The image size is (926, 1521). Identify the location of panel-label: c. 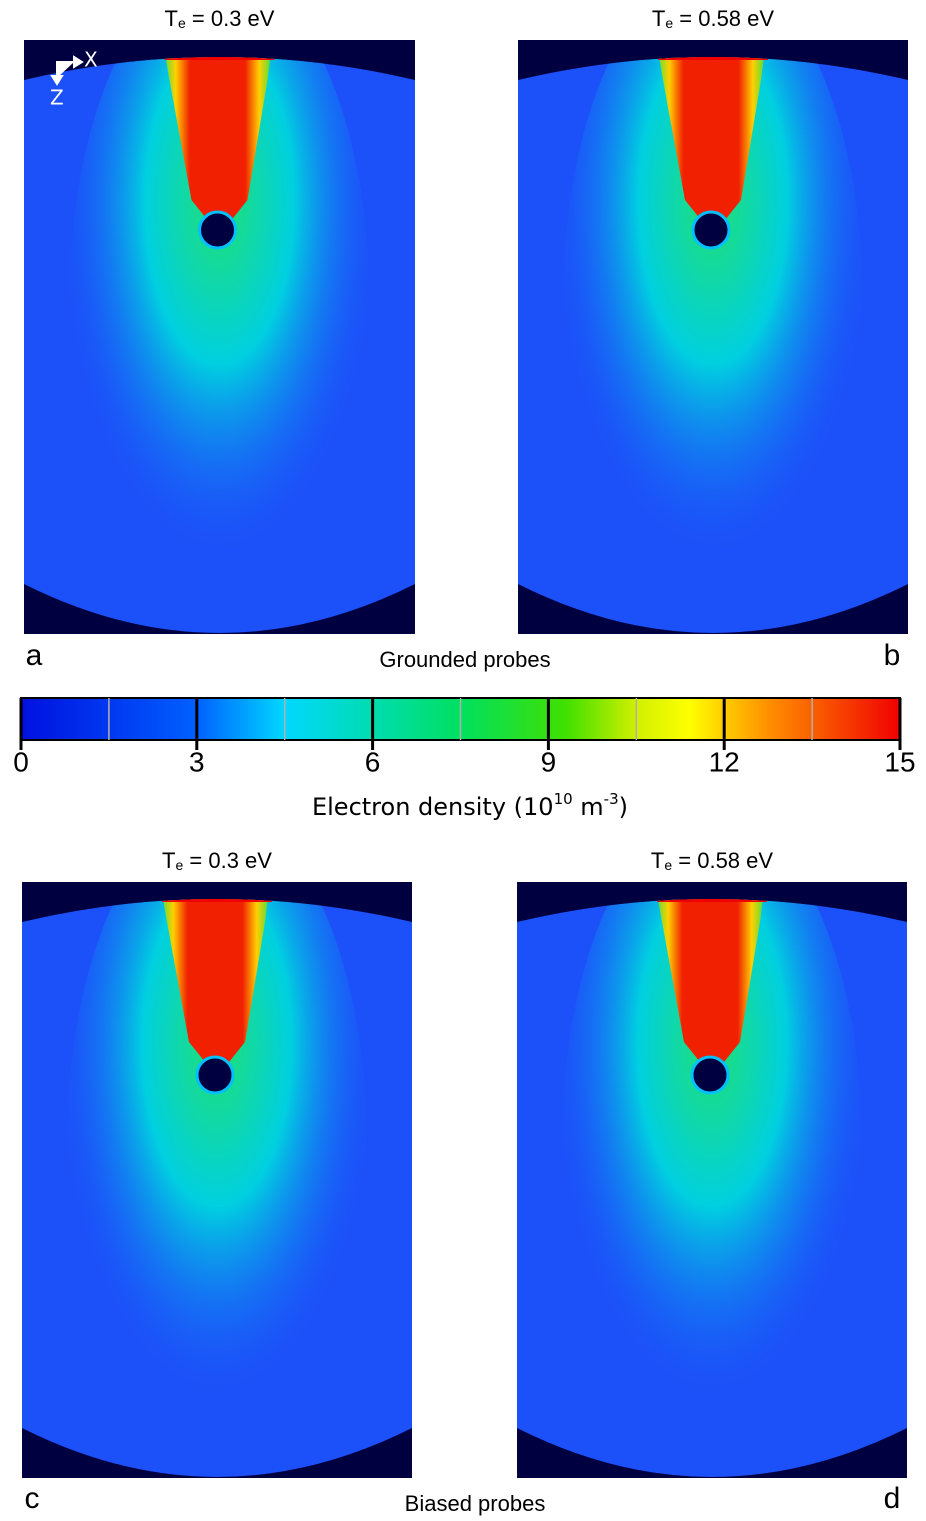
(32, 1498).